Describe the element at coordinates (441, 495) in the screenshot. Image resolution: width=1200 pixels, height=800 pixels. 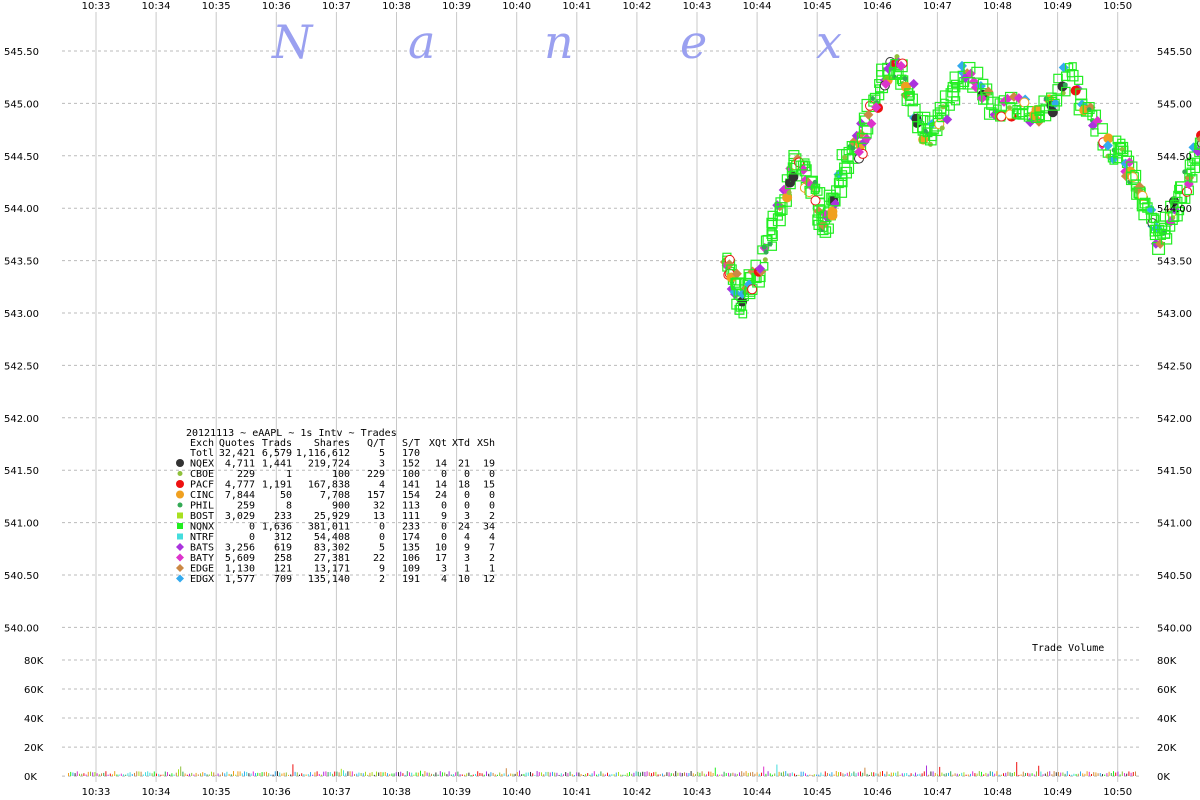
I see `legend-cell: 24` at that location.